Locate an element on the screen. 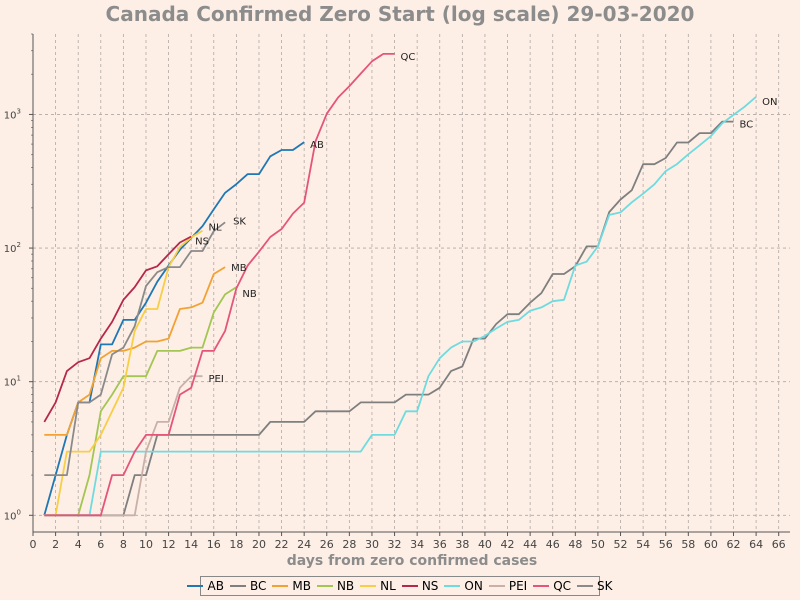 The image size is (800, 600). x-axis-label: days from zero confirmed cases is located at coordinates (412, 561).